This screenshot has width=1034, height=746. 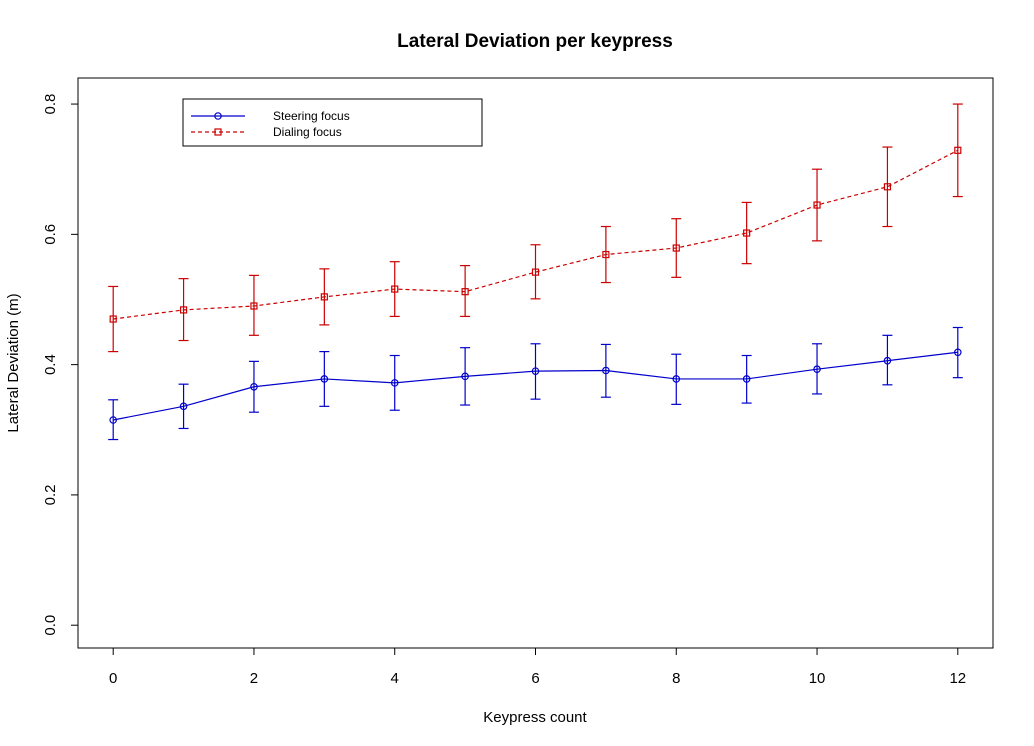 I want to click on y-axis: 0.0 0.2 0.4 0.6 0.8, so click(x=60, y=365).